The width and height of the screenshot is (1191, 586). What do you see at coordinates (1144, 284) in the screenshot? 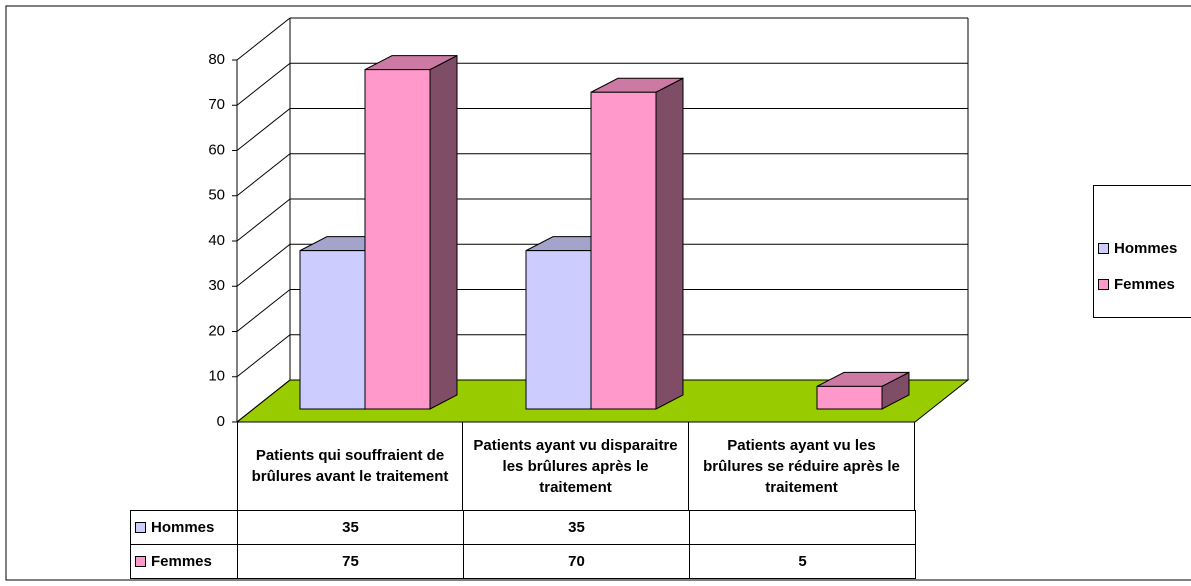
I see `legend-label: Femmes` at bounding box center [1144, 284].